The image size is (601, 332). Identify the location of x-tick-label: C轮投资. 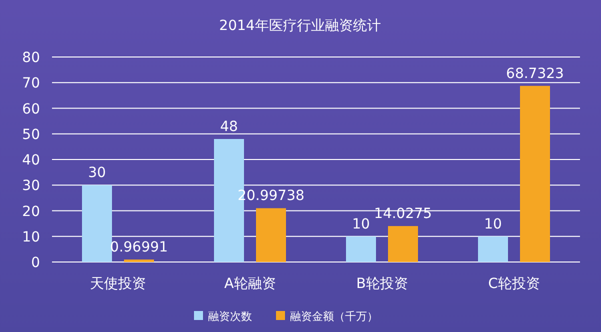
(514, 284).